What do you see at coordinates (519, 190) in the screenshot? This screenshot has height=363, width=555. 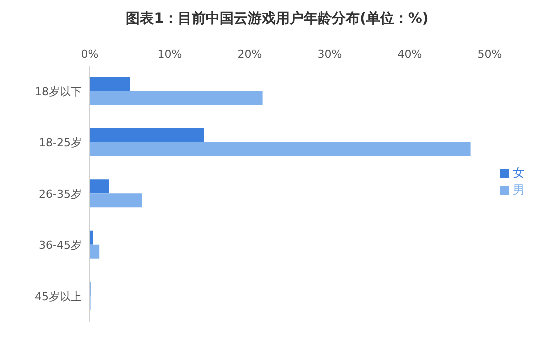 I see `legend-label: 男` at bounding box center [519, 190].